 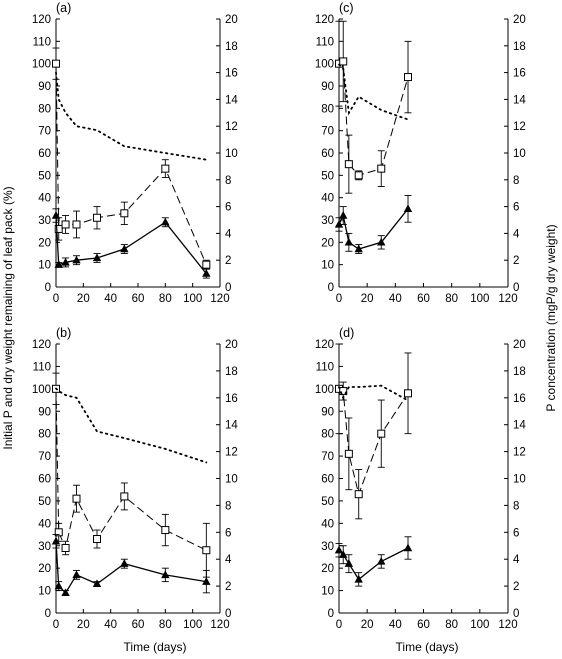 What do you see at coordinates (192, 299) in the screenshot?
I see `x-tick-label: 100` at bounding box center [192, 299].